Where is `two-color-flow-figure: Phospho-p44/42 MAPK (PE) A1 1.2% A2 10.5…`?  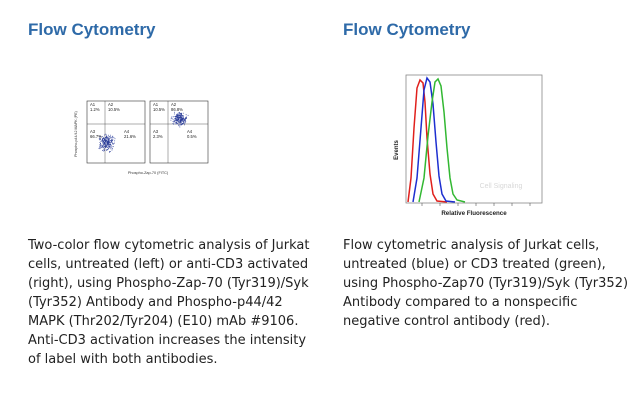 two-color-flow-figure: Phospho-p44/42 MAPK (PE) A1 1.2% A2 10.5… is located at coordinates (152, 141).